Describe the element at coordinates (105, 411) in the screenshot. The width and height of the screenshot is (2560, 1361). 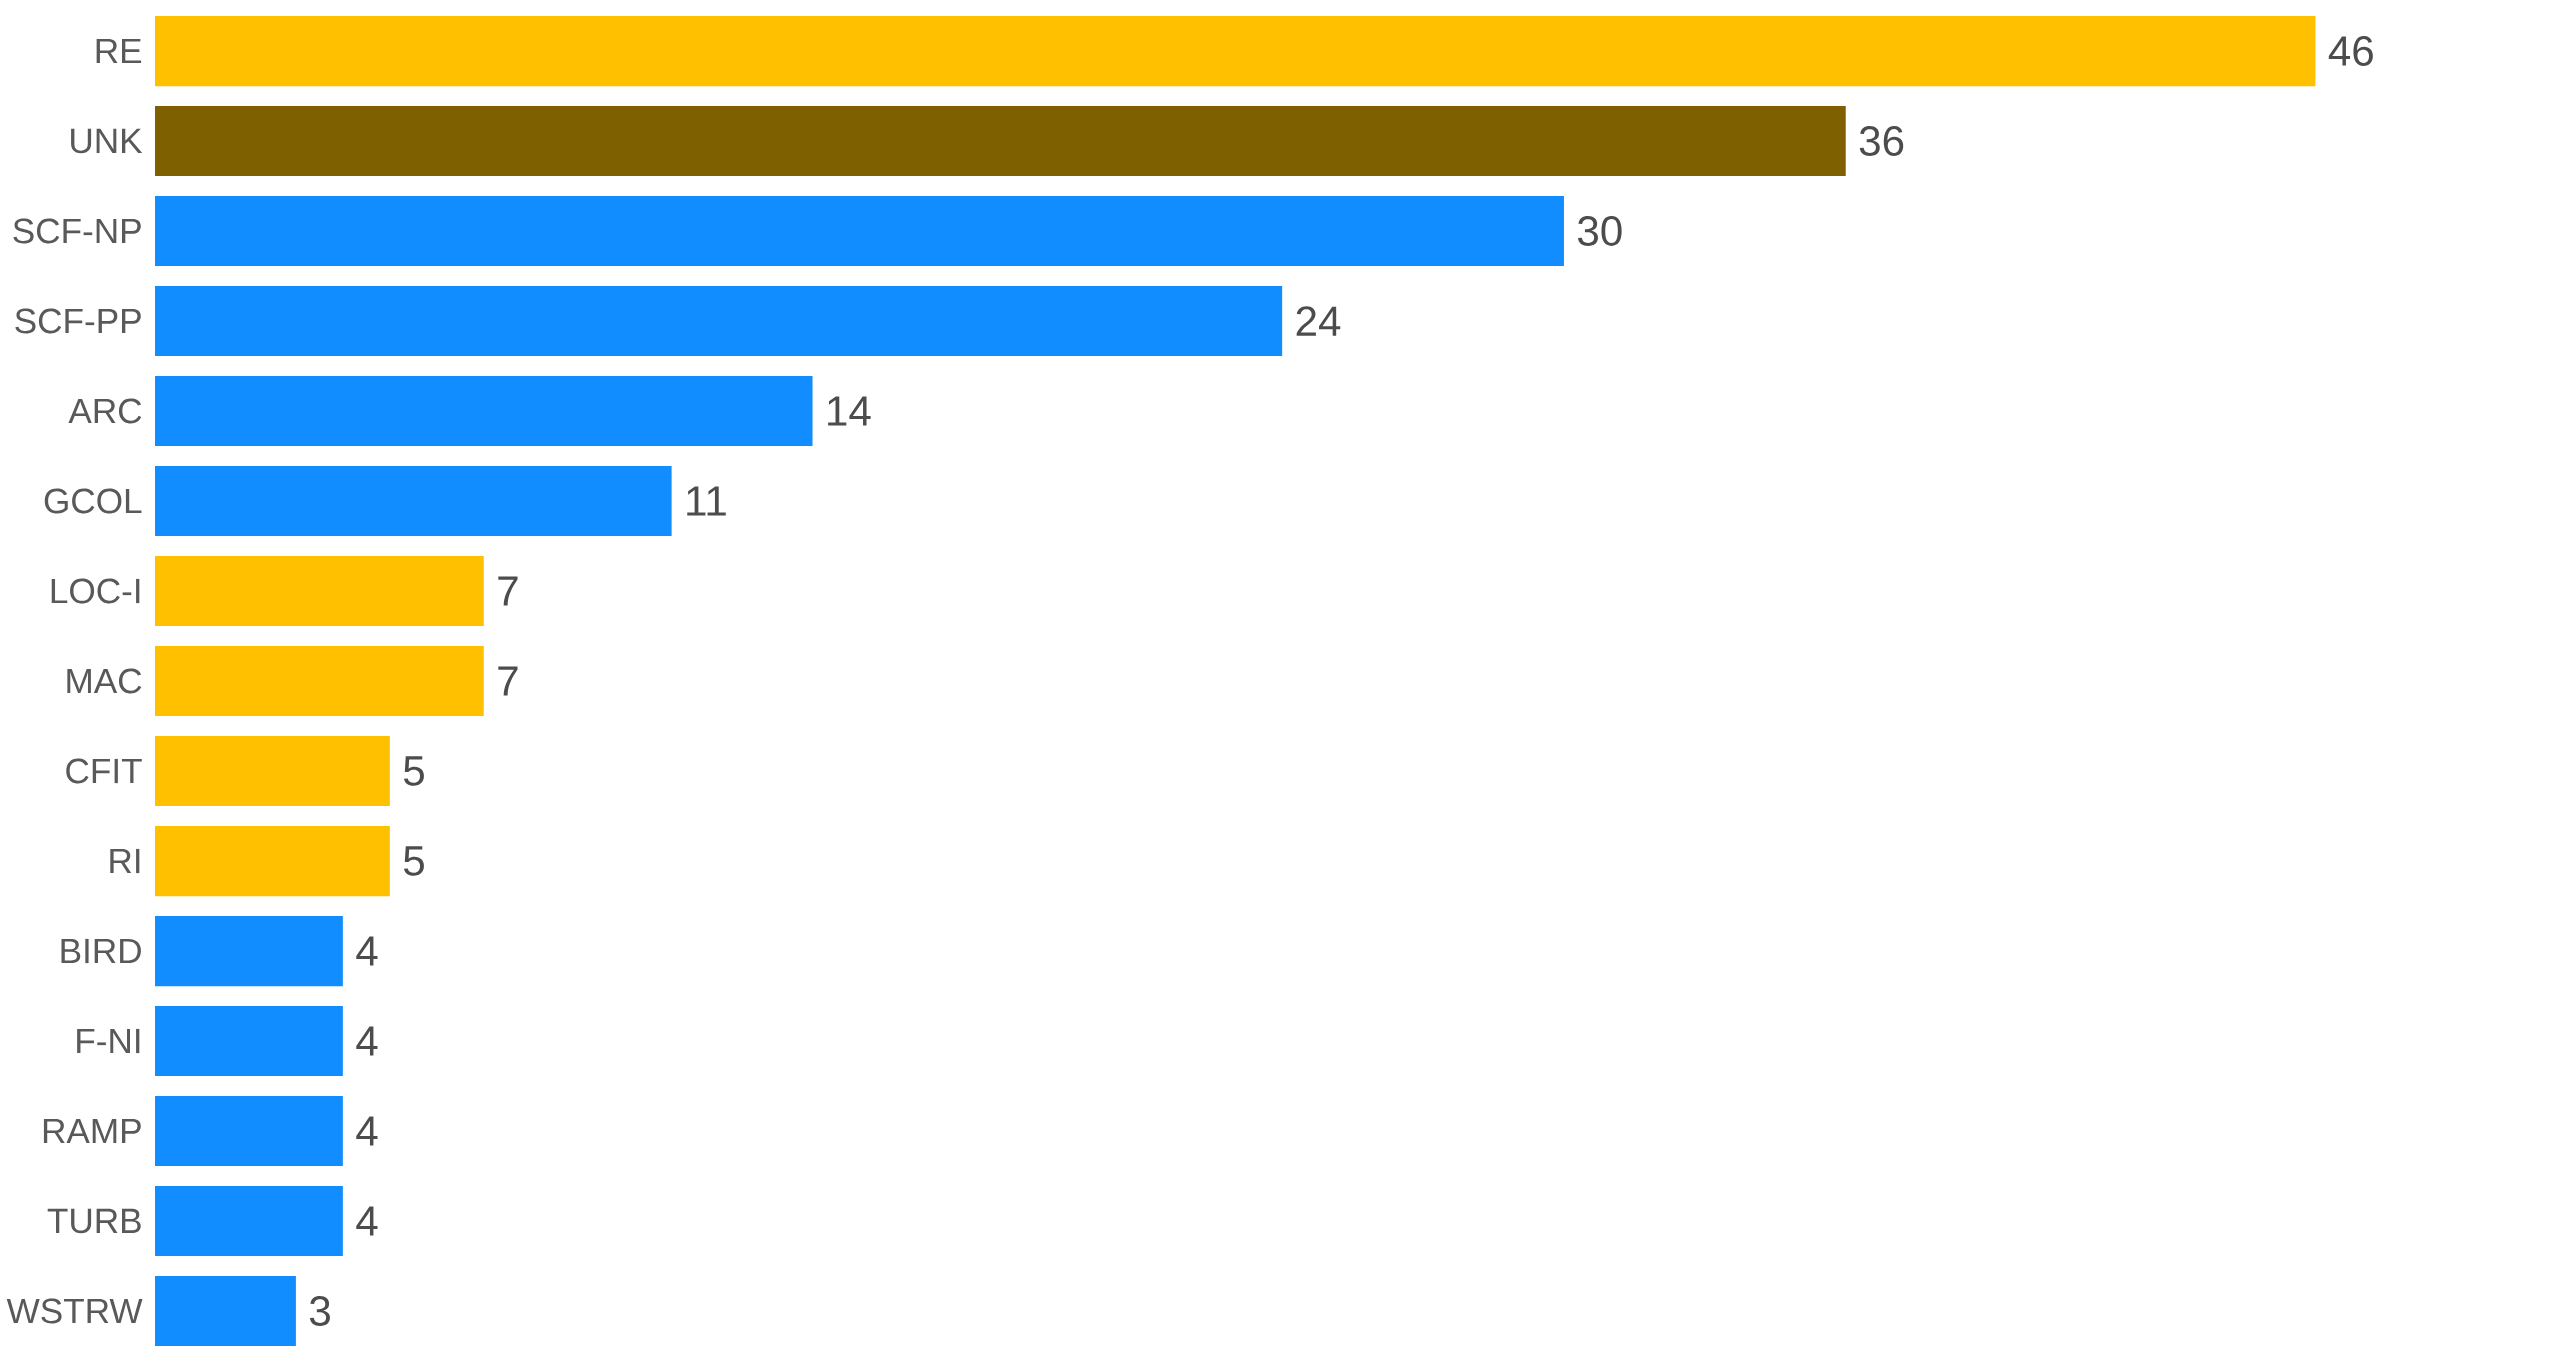
I see `y-tick-label: ARC` at that location.